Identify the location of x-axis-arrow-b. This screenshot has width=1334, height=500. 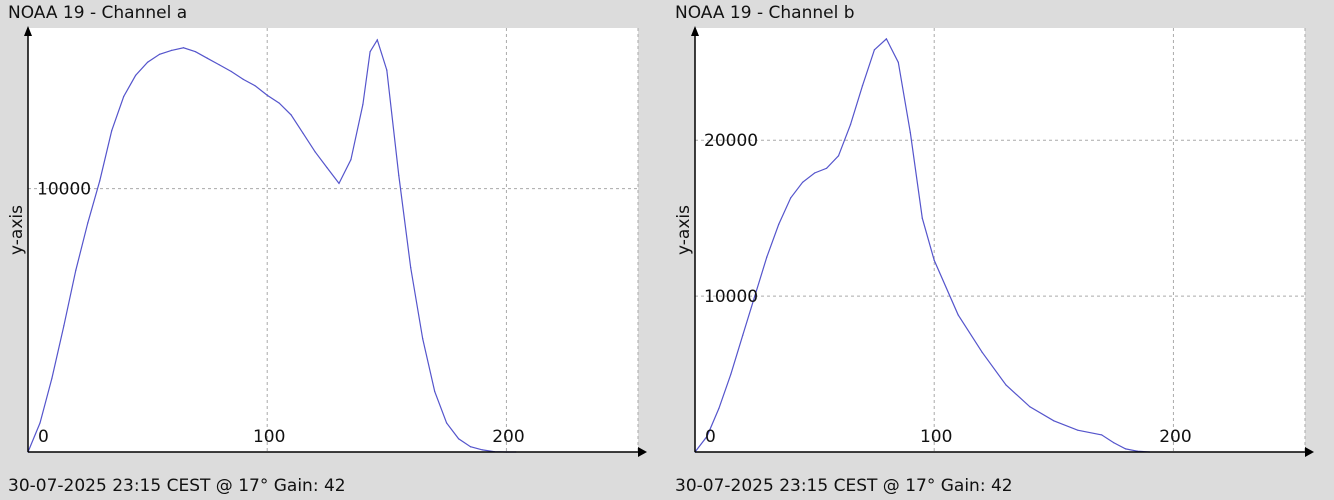
(1309, 452).